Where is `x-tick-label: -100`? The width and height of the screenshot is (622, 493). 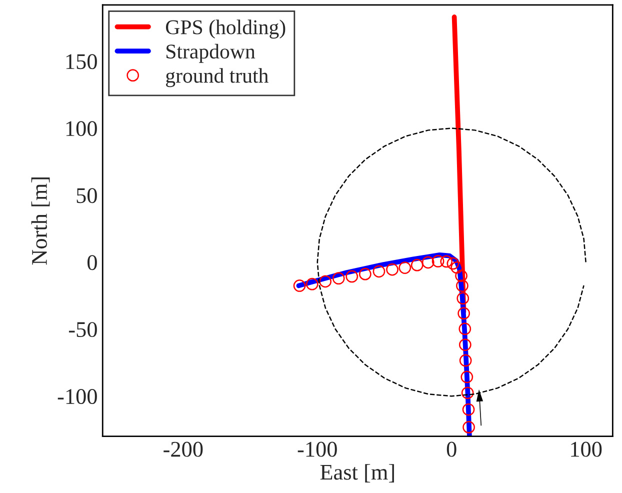 x-tick-label: -100 is located at coordinates (317, 449).